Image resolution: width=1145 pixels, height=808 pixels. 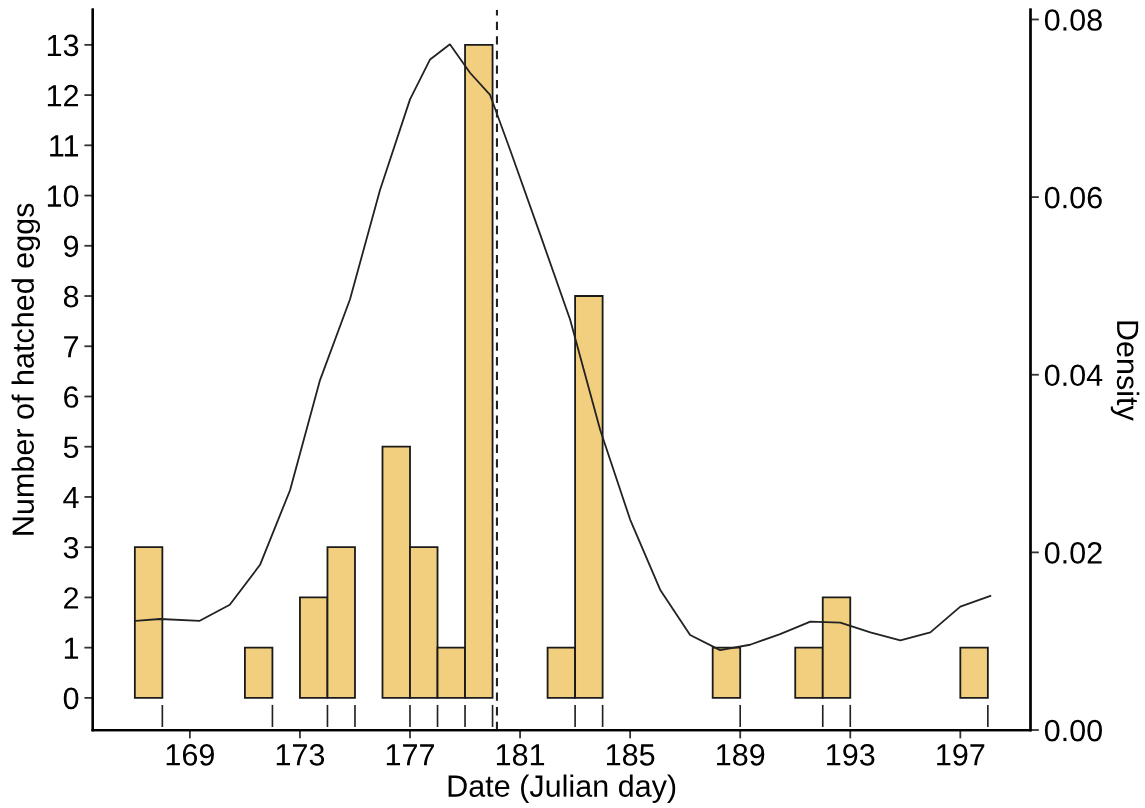 I want to click on y-tick-label: 11, so click(x=64, y=146).